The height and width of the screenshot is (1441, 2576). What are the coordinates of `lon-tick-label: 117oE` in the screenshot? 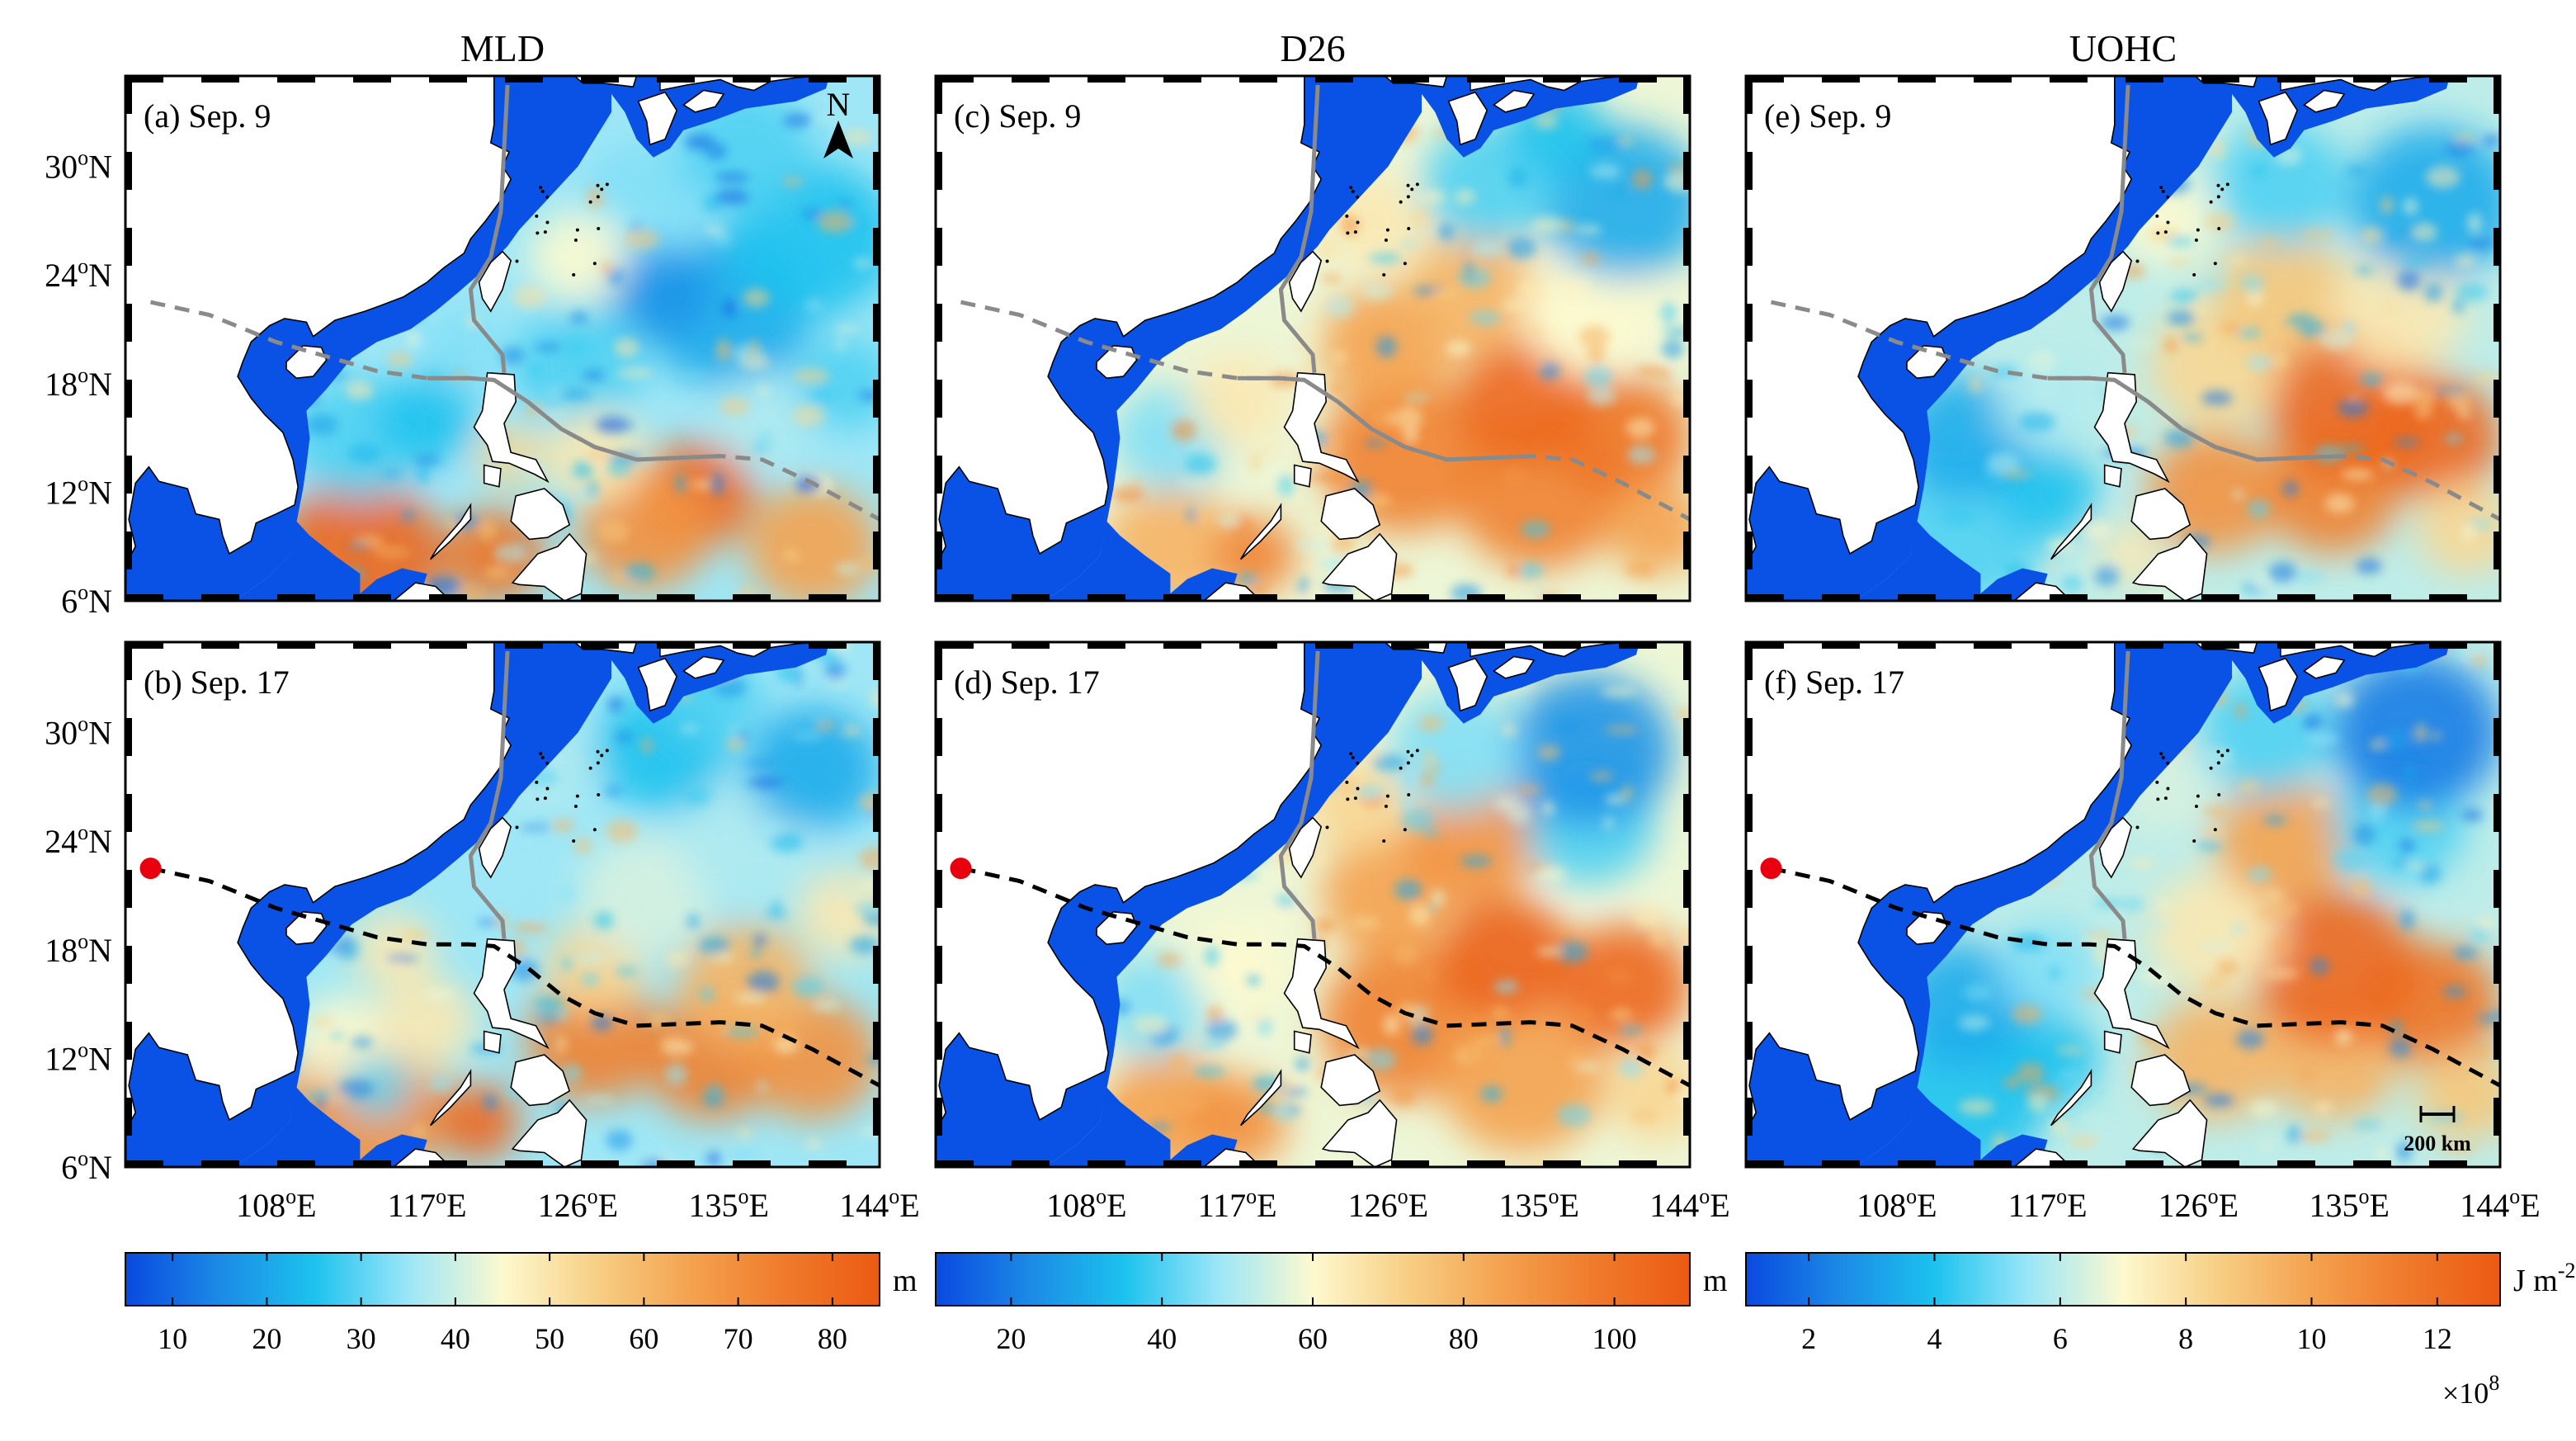 It's located at (427, 1204).